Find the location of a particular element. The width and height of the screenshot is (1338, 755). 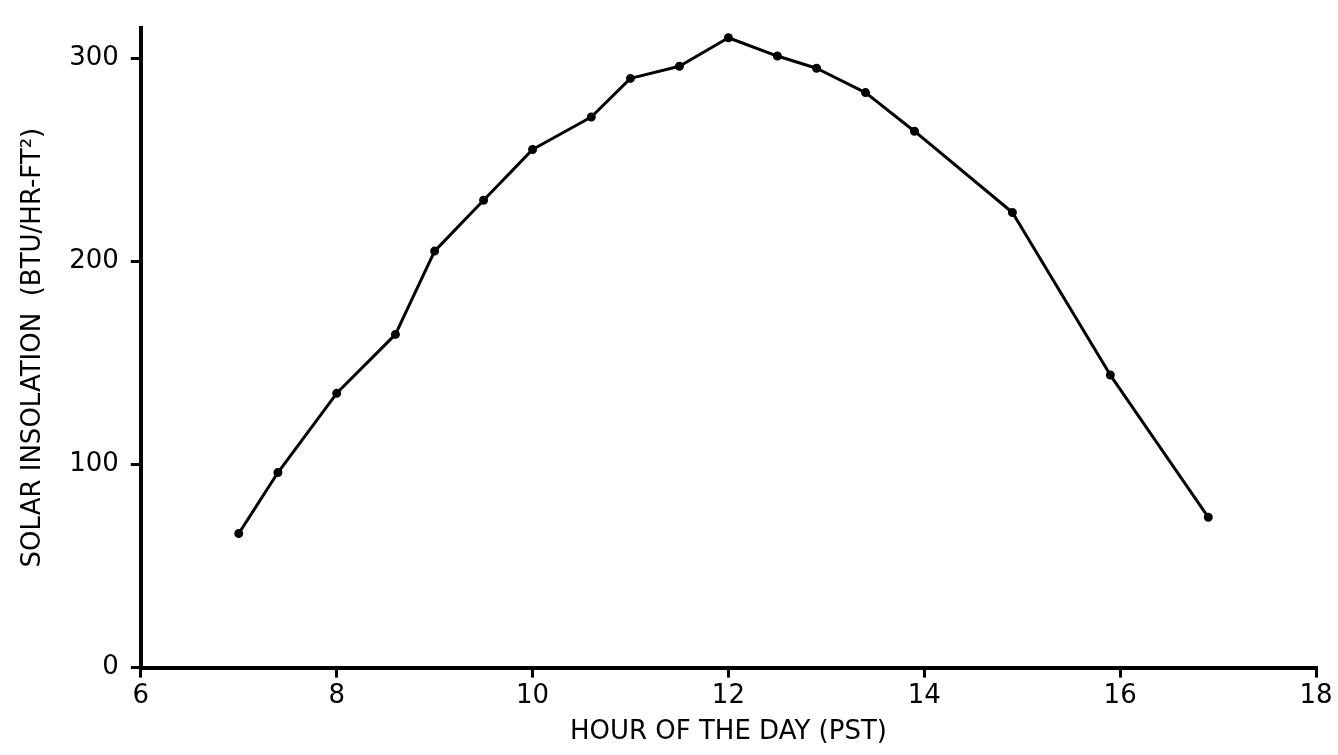

x-tick-label: 18 is located at coordinates (1316, 693).